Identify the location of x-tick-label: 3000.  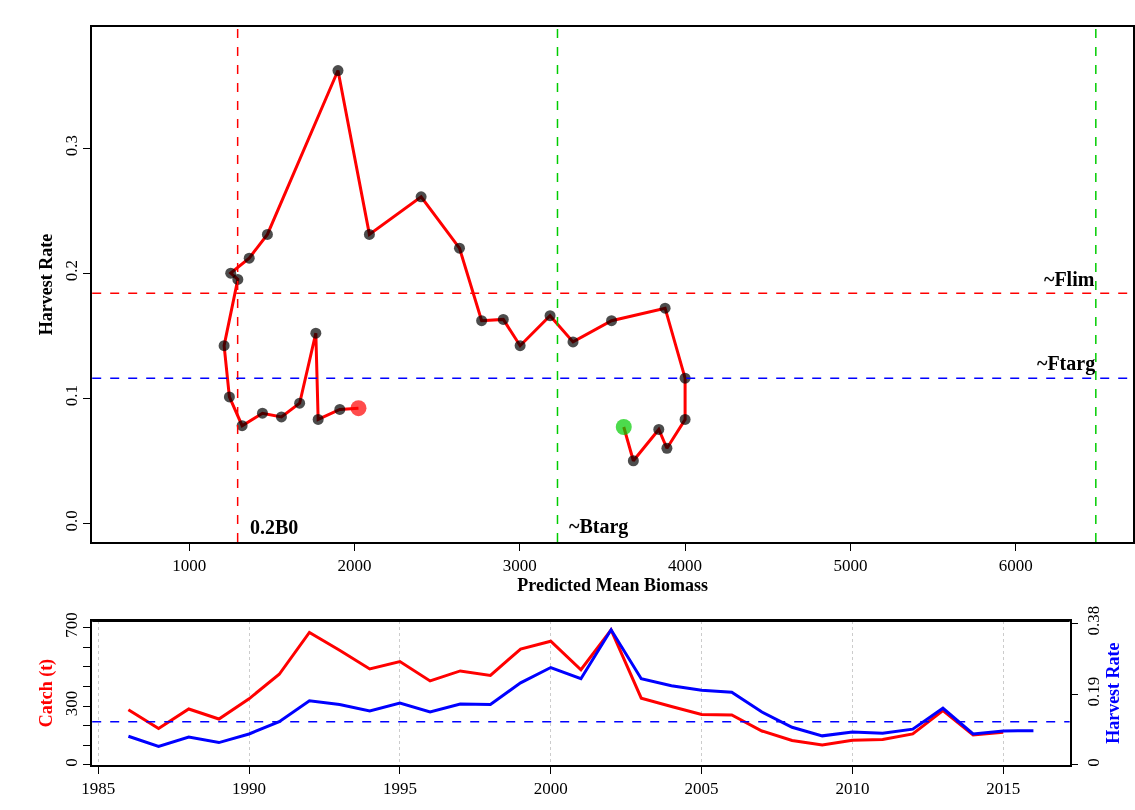
(519, 566).